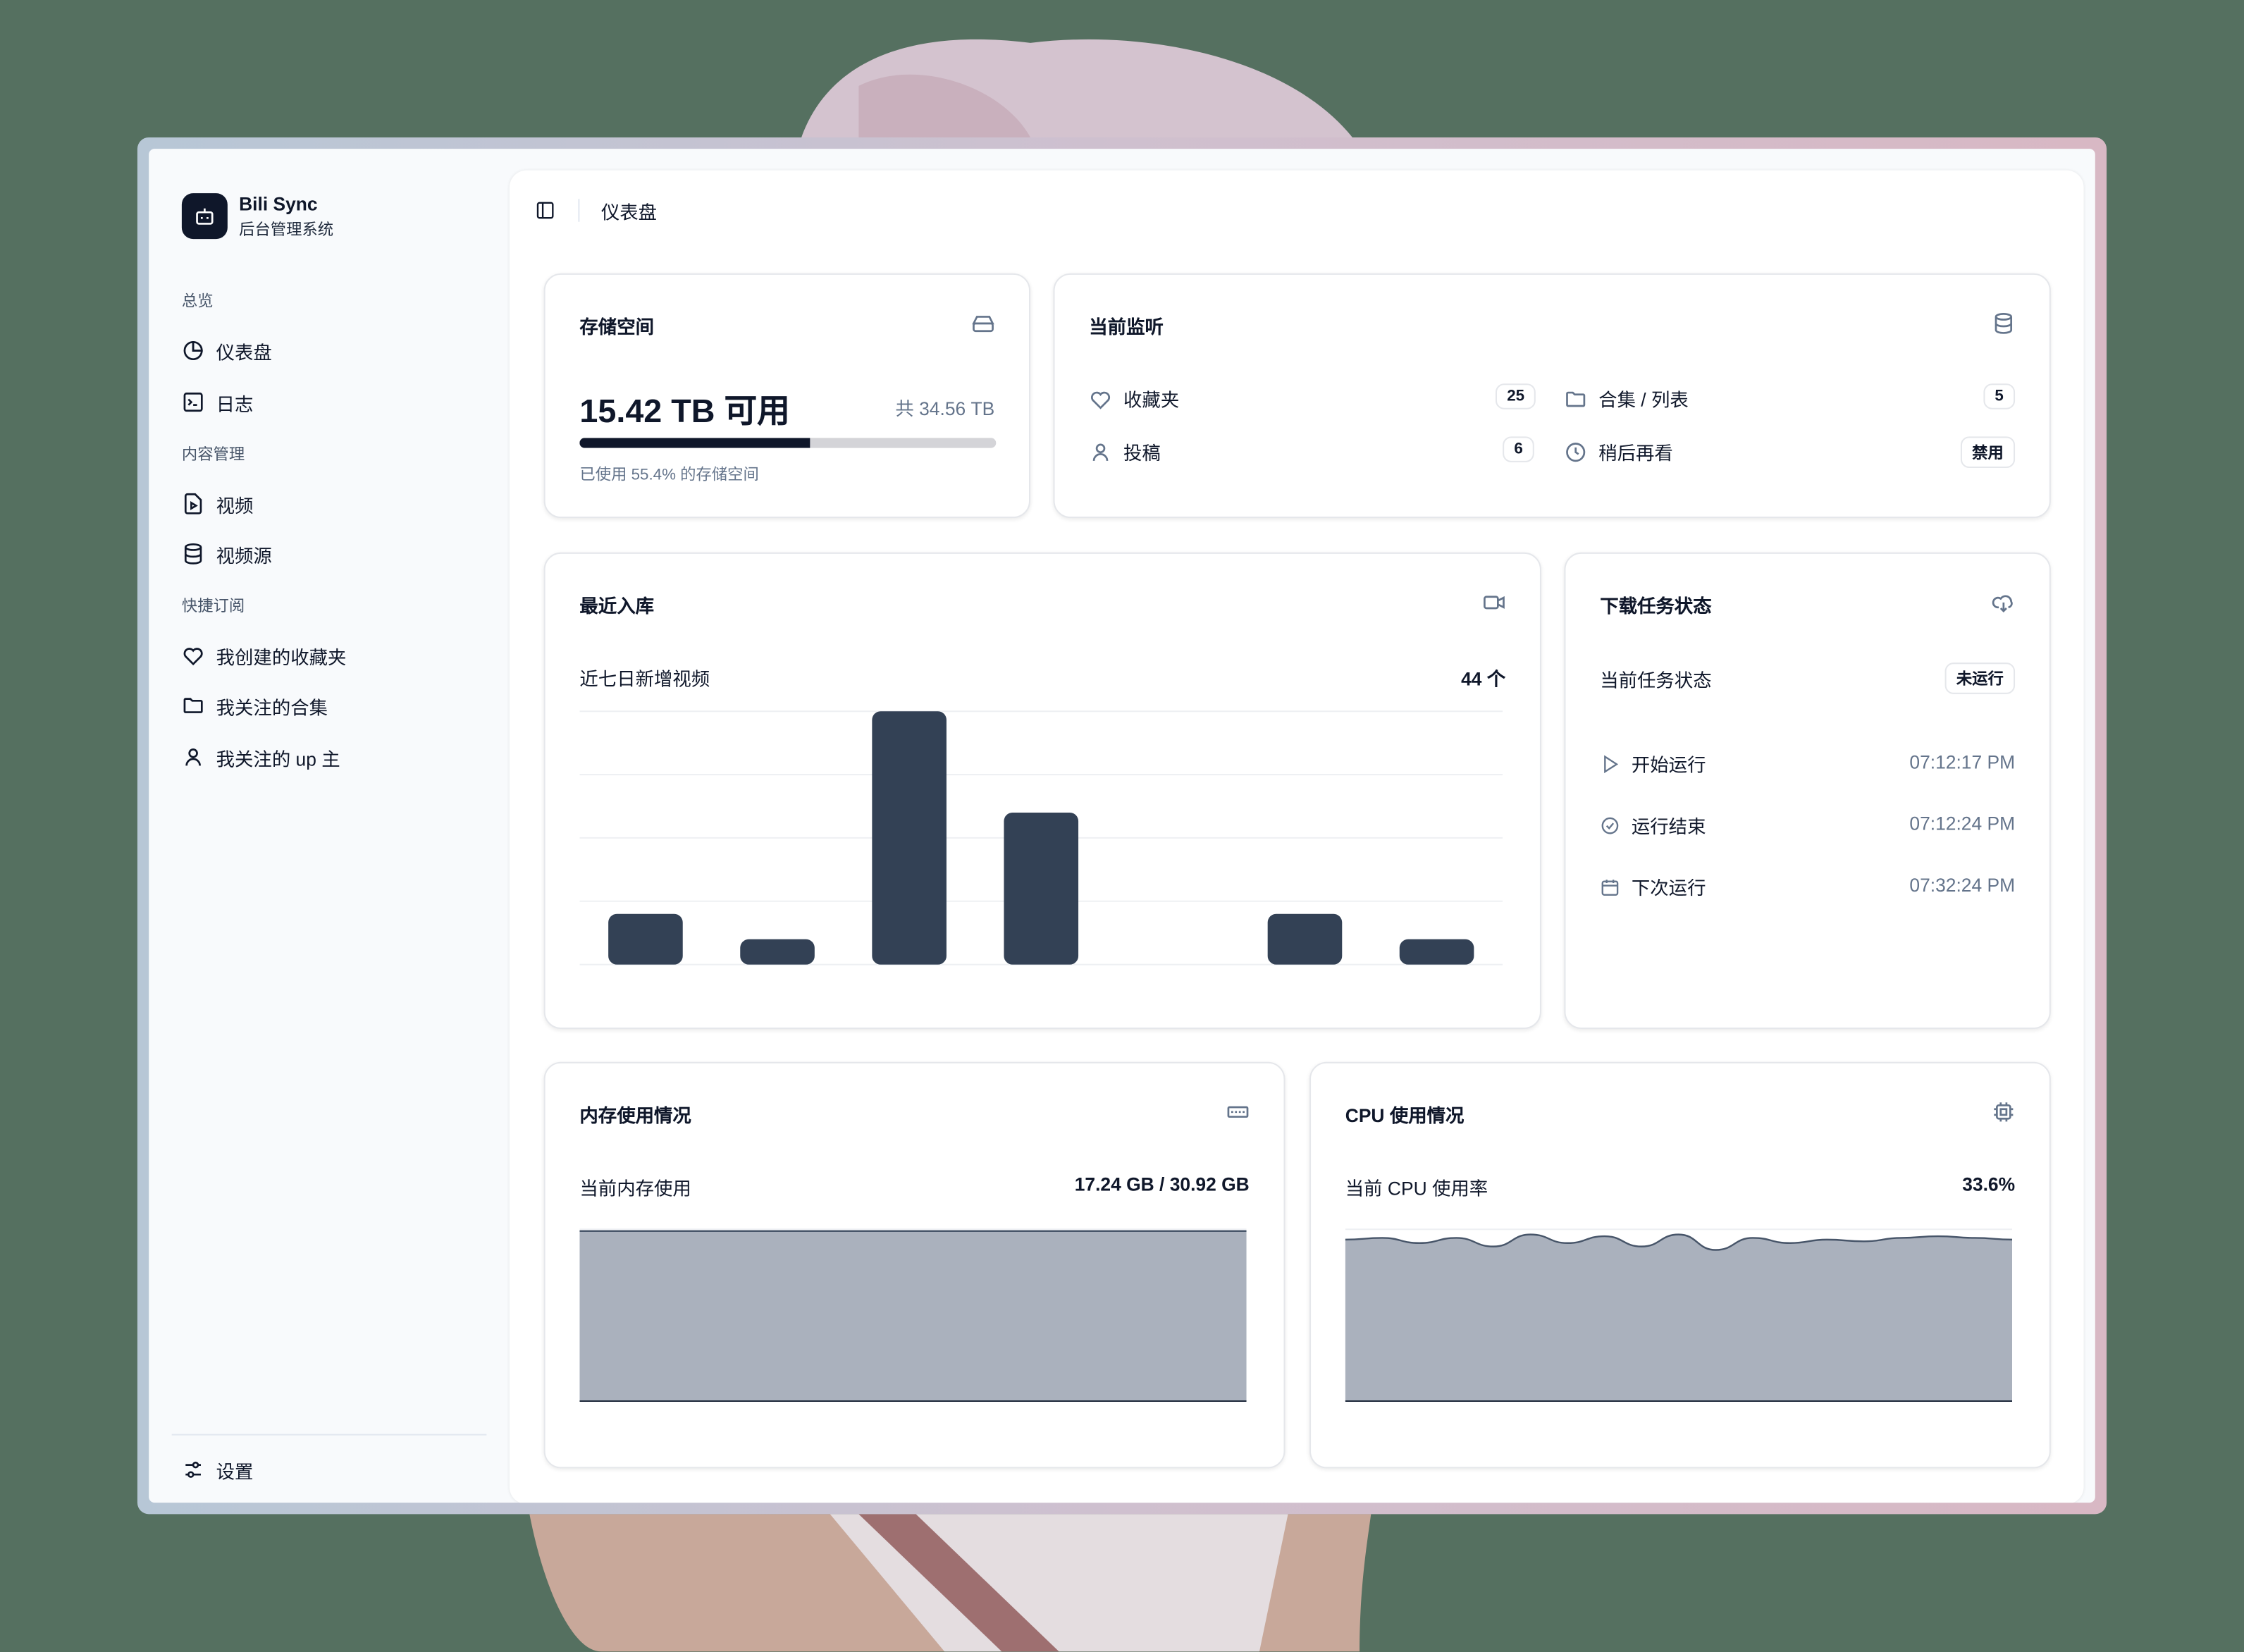 The height and width of the screenshot is (1652, 2244). I want to click on end-row: 运行结束, so click(1653, 825).